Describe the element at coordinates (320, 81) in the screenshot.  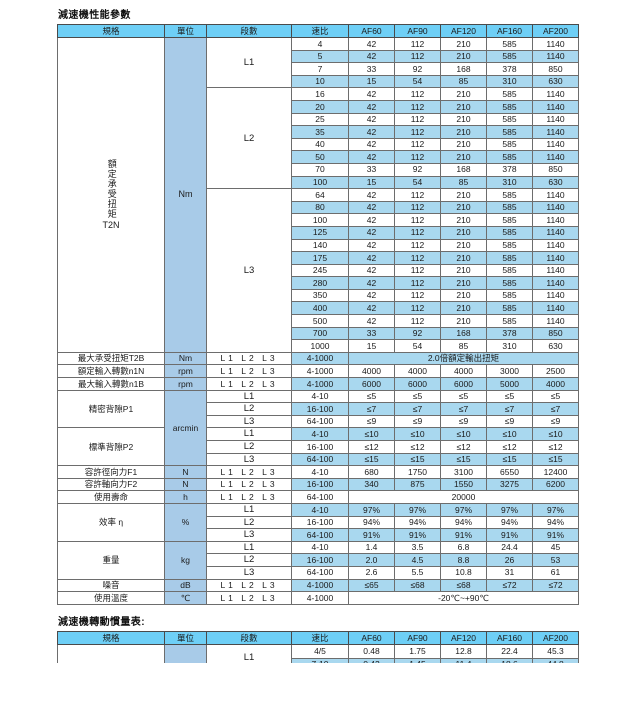
I see `ratio-cell: 10` at that location.